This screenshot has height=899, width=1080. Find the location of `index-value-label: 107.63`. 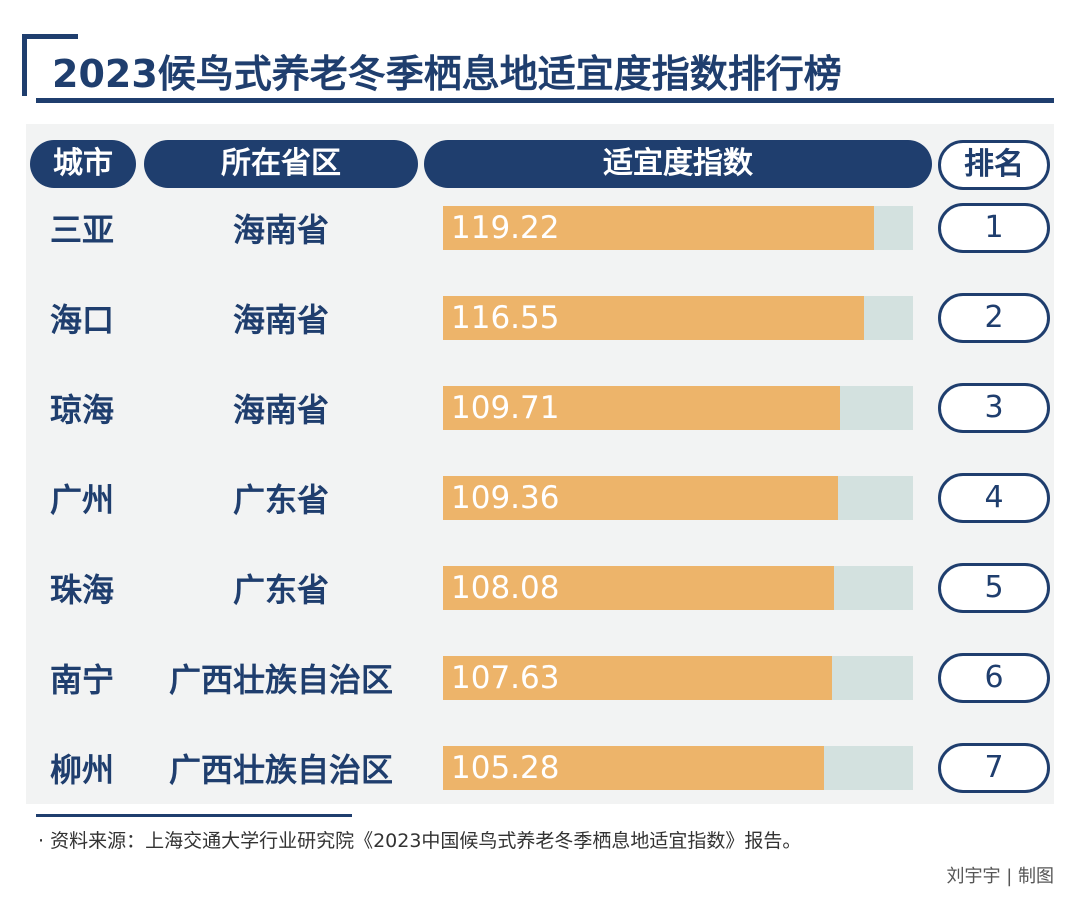

index-value-label: 107.63 is located at coordinates (505, 678).